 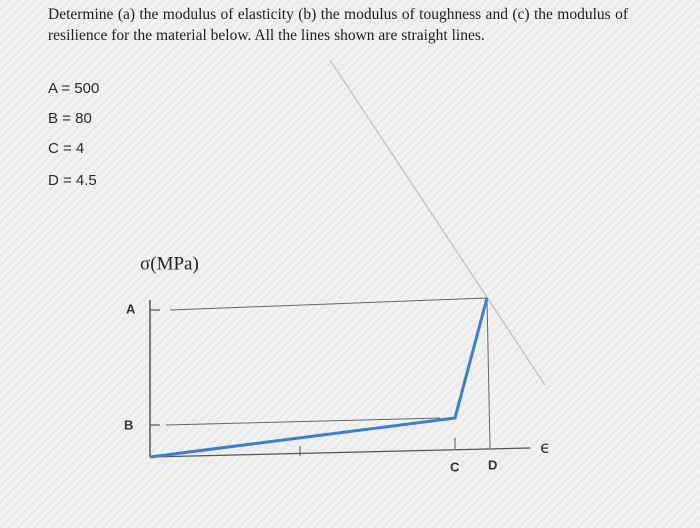 What do you see at coordinates (128, 424) in the screenshot?
I see `point-label: B` at bounding box center [128, 424].